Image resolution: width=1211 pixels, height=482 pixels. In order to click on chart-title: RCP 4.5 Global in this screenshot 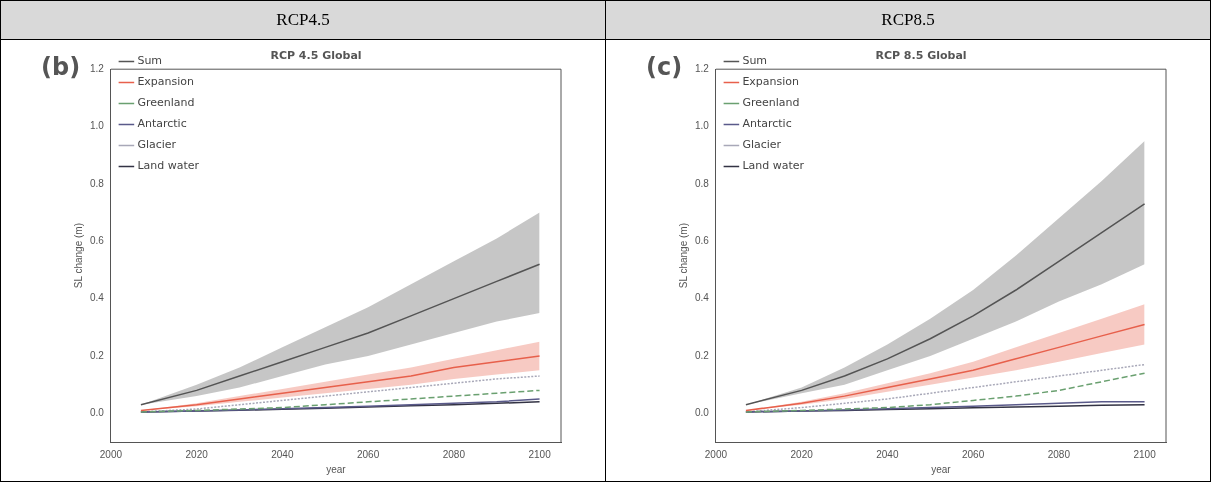, I will do `click(316, 56)`.